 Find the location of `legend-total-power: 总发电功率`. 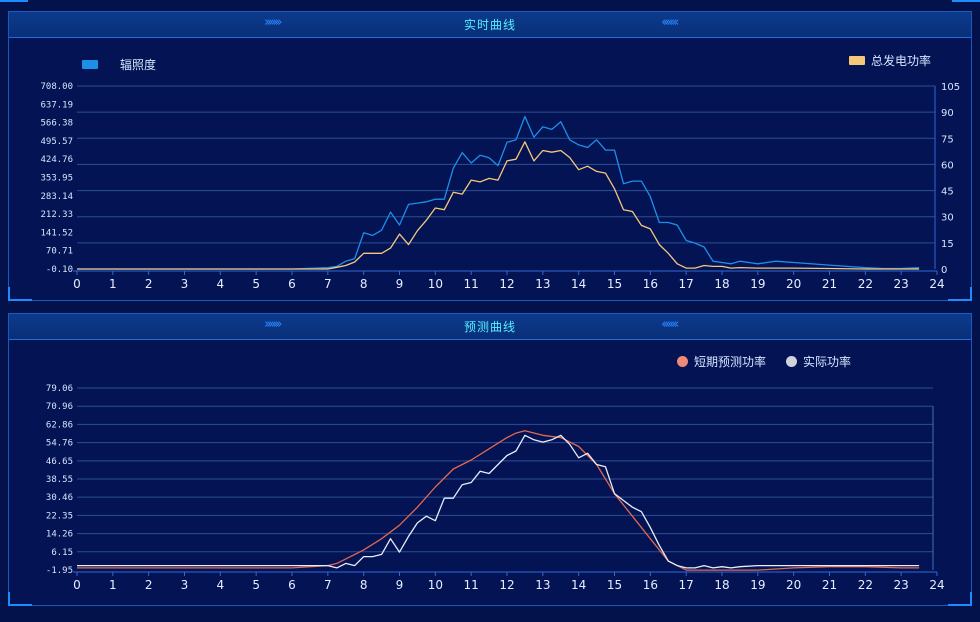

legend-total-power: 总发电功率 is located at coordinates (890, 60).